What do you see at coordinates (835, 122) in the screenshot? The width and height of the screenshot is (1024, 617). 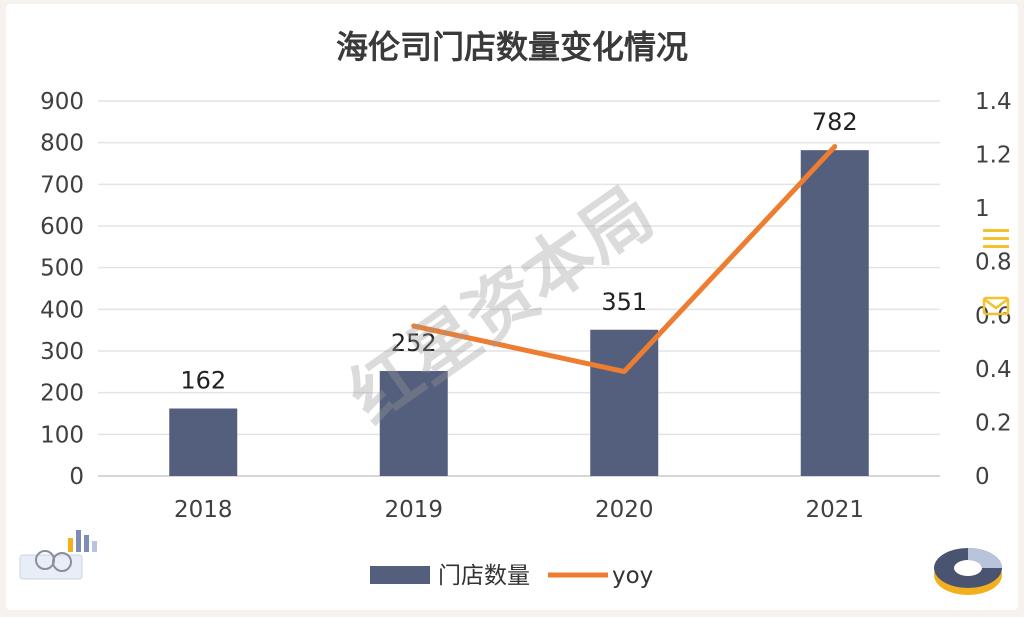 I see `data-label: 782` at bounding box center [835, 122].